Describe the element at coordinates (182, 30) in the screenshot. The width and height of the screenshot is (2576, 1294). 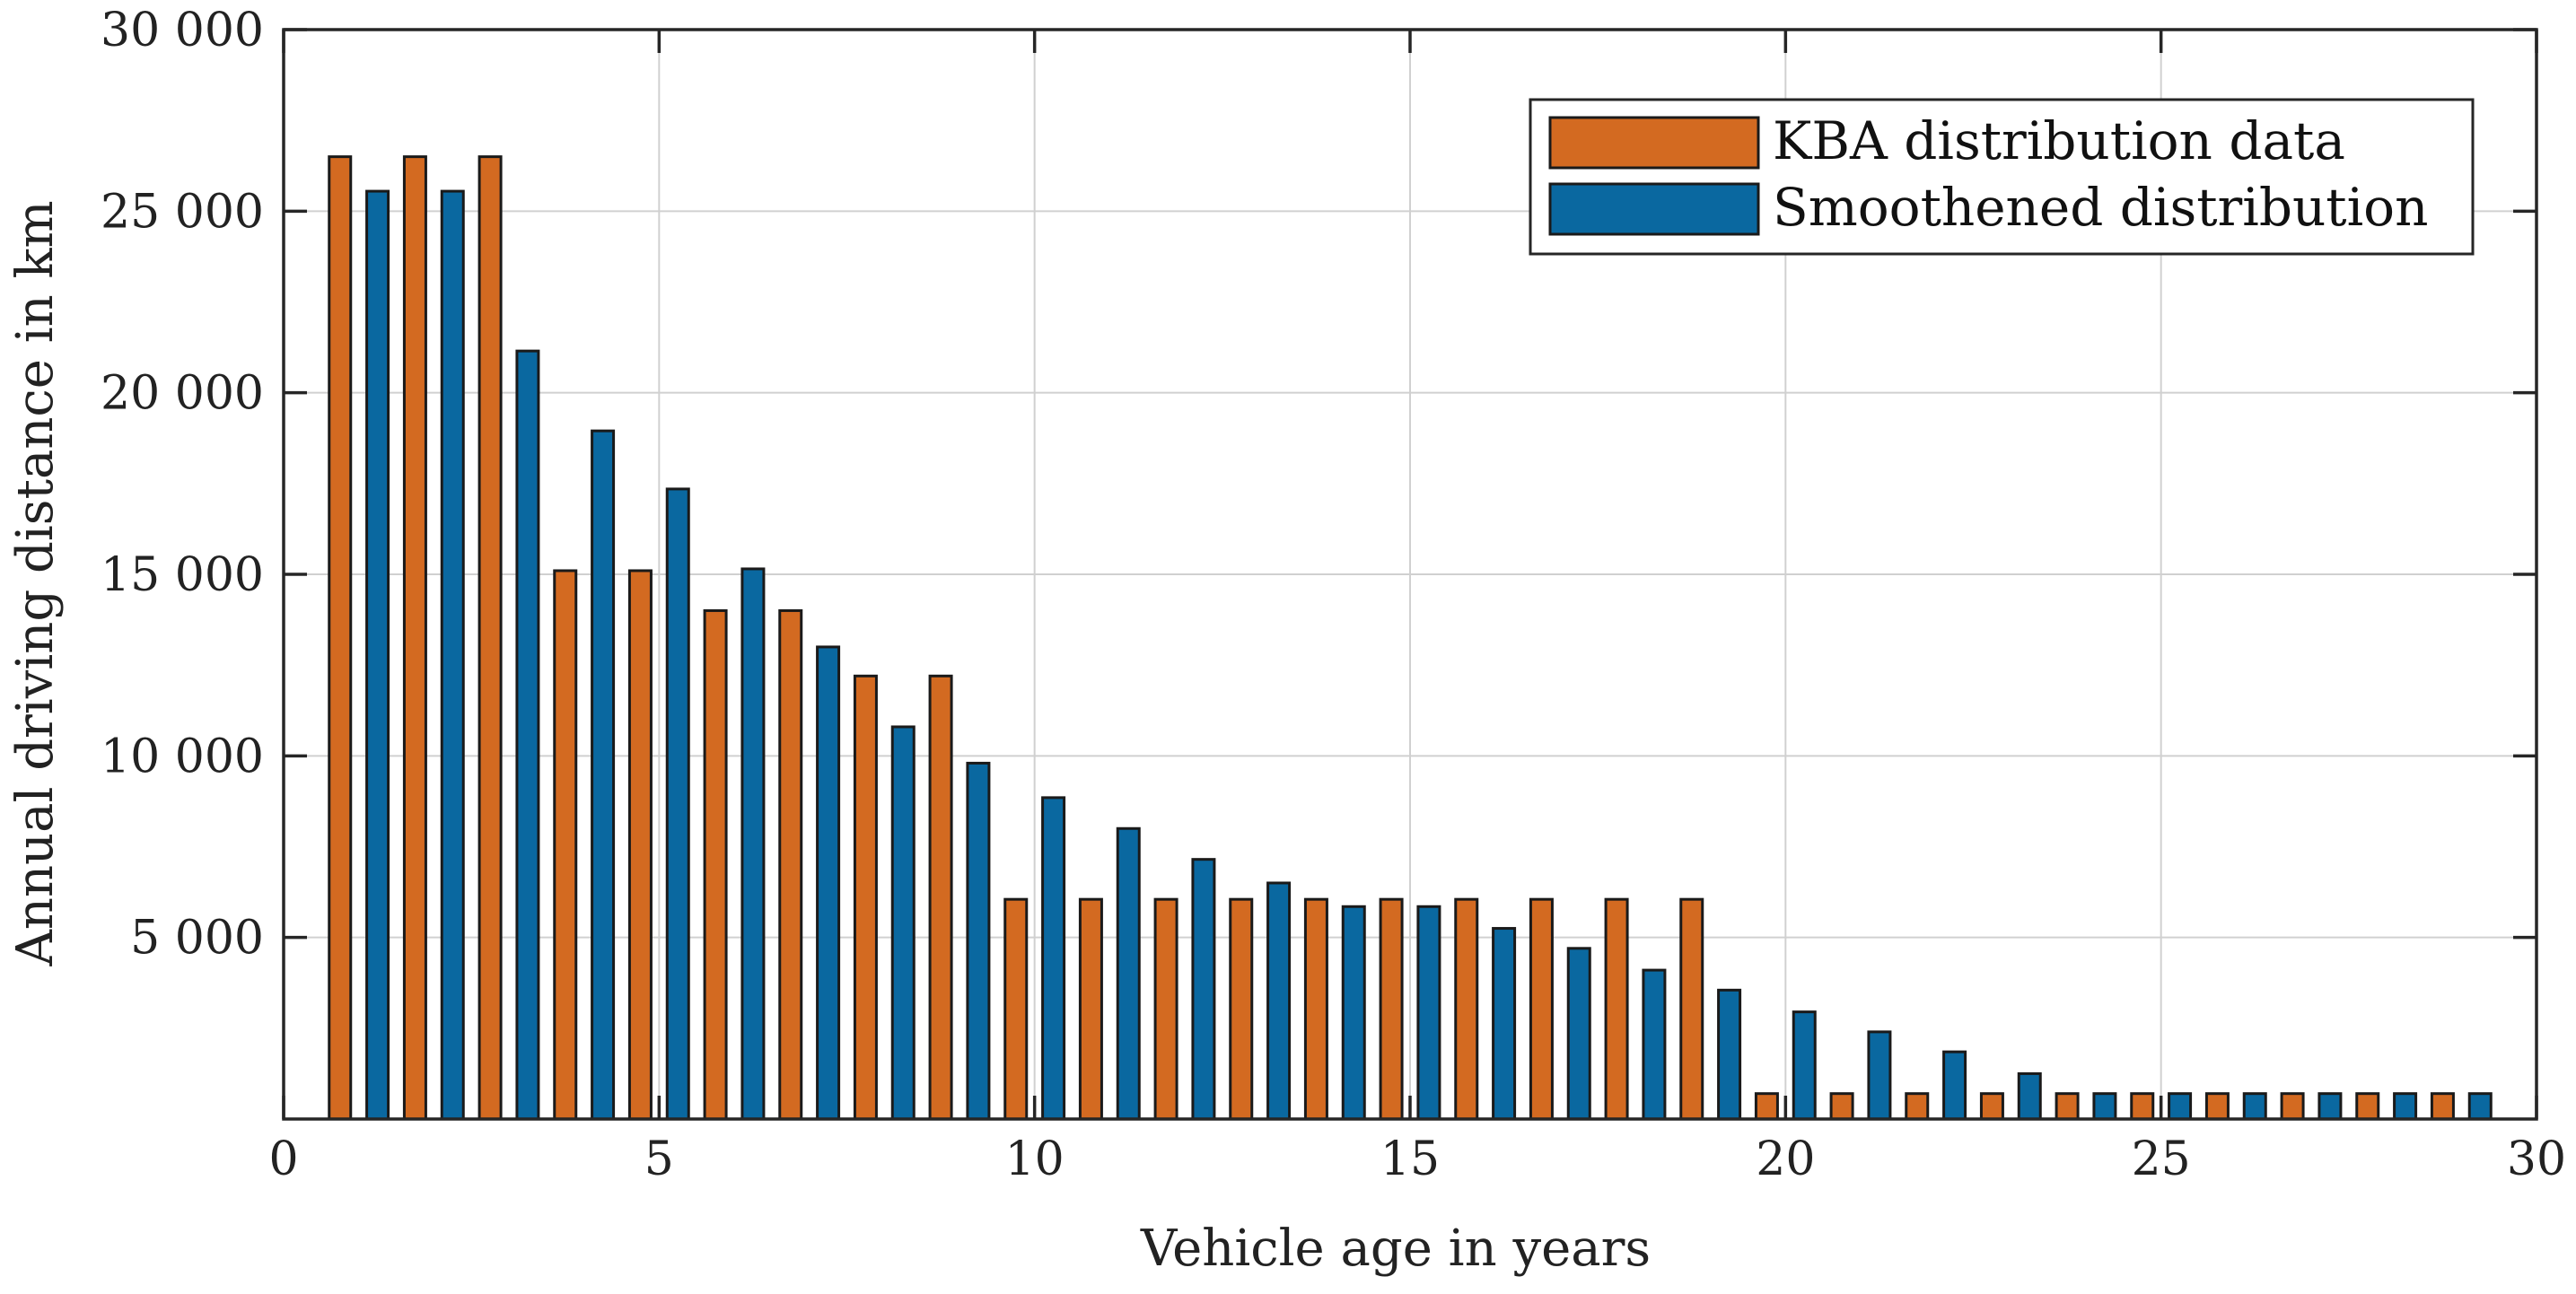
I see `y-tick-label: 30 000` at that location.